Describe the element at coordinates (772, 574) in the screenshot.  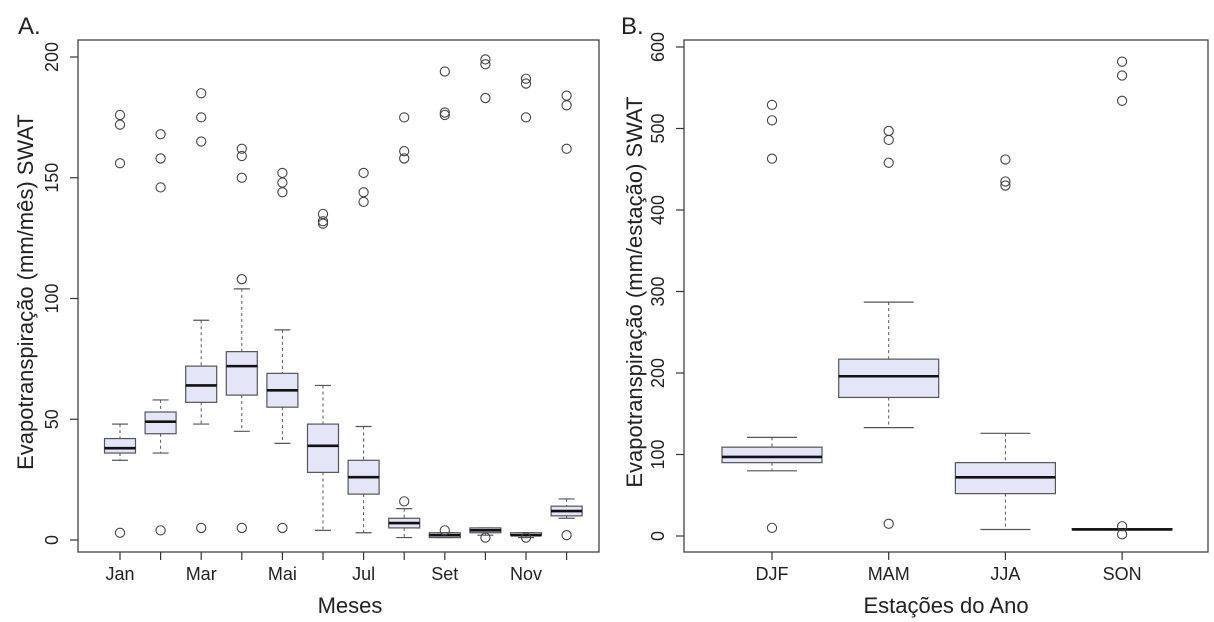
I see `x-tick-label-b: DJF` at that location.